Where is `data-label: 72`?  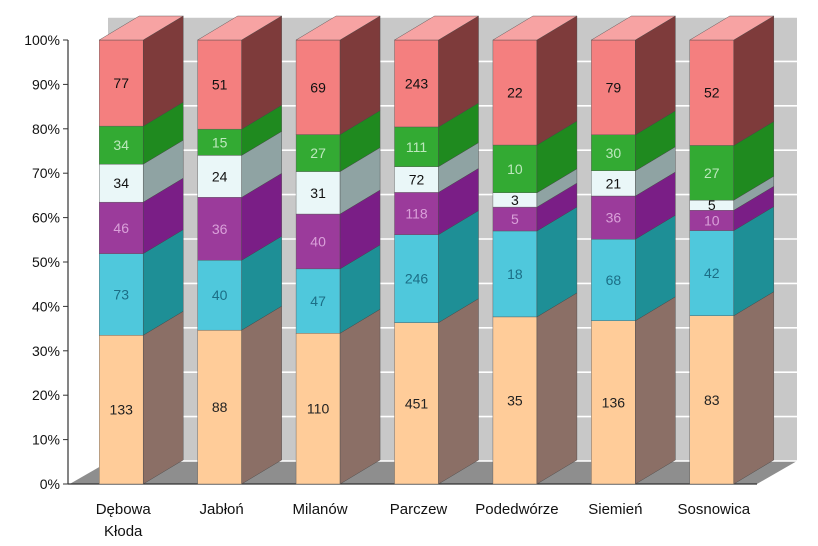 data-label: 72 is located at coordinates (417, 180).